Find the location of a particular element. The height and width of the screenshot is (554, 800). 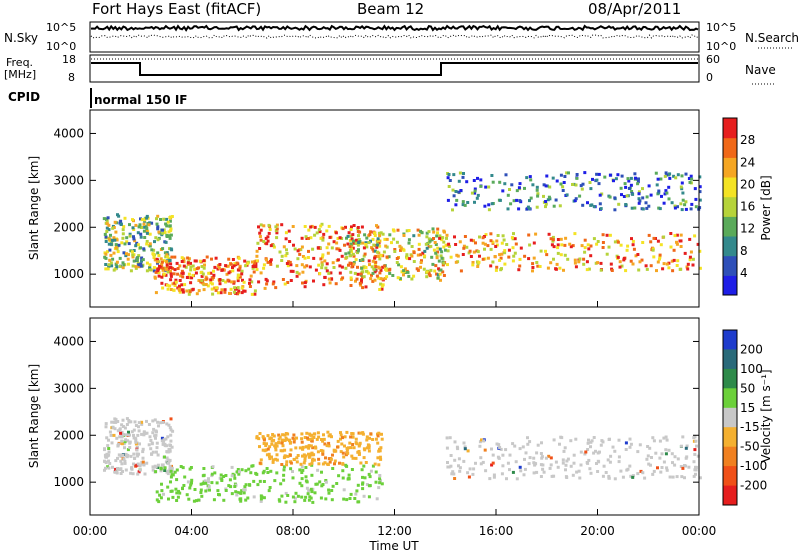

colorbar-swatch is located at coordinates (730, 187).